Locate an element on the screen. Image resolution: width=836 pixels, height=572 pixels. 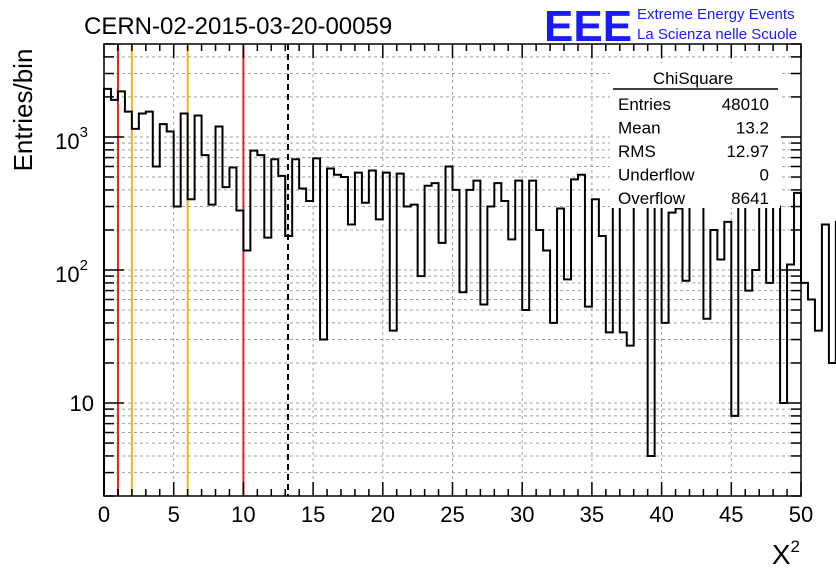
y-tick-label: 10³ is located at coordinates (71, 139).